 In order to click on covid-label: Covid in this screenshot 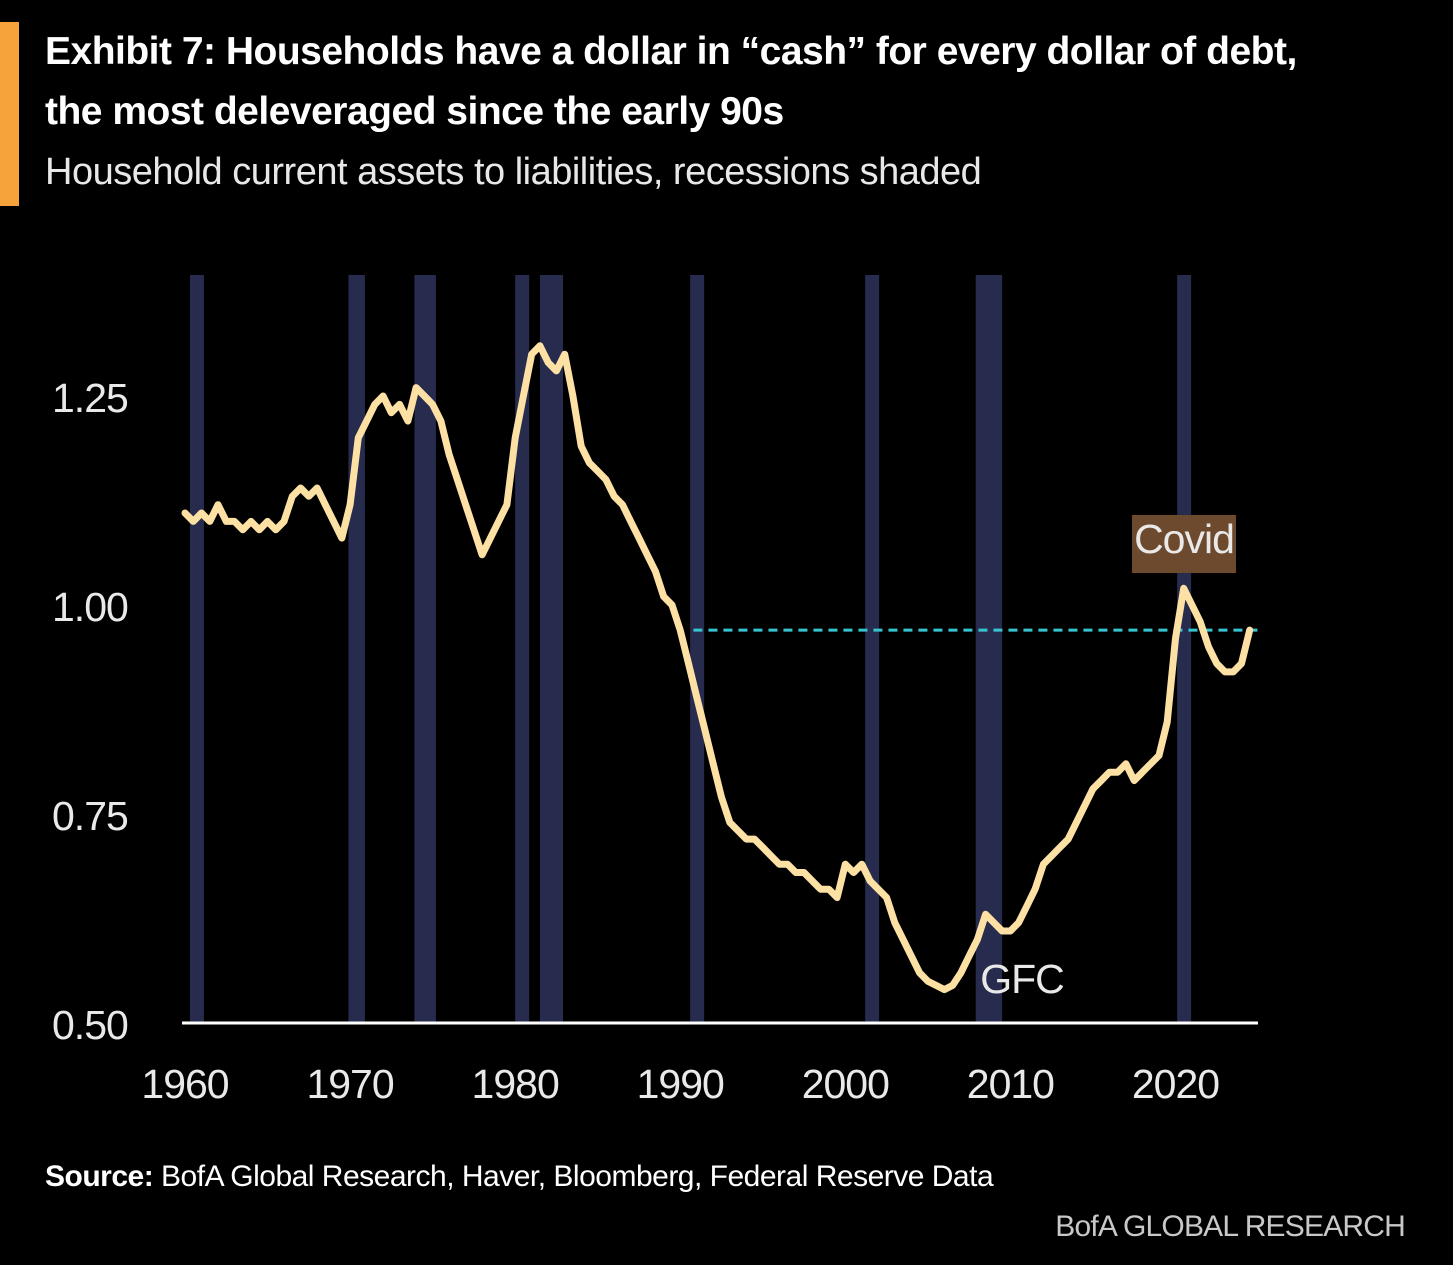, I will do `click(1184, 539)`.